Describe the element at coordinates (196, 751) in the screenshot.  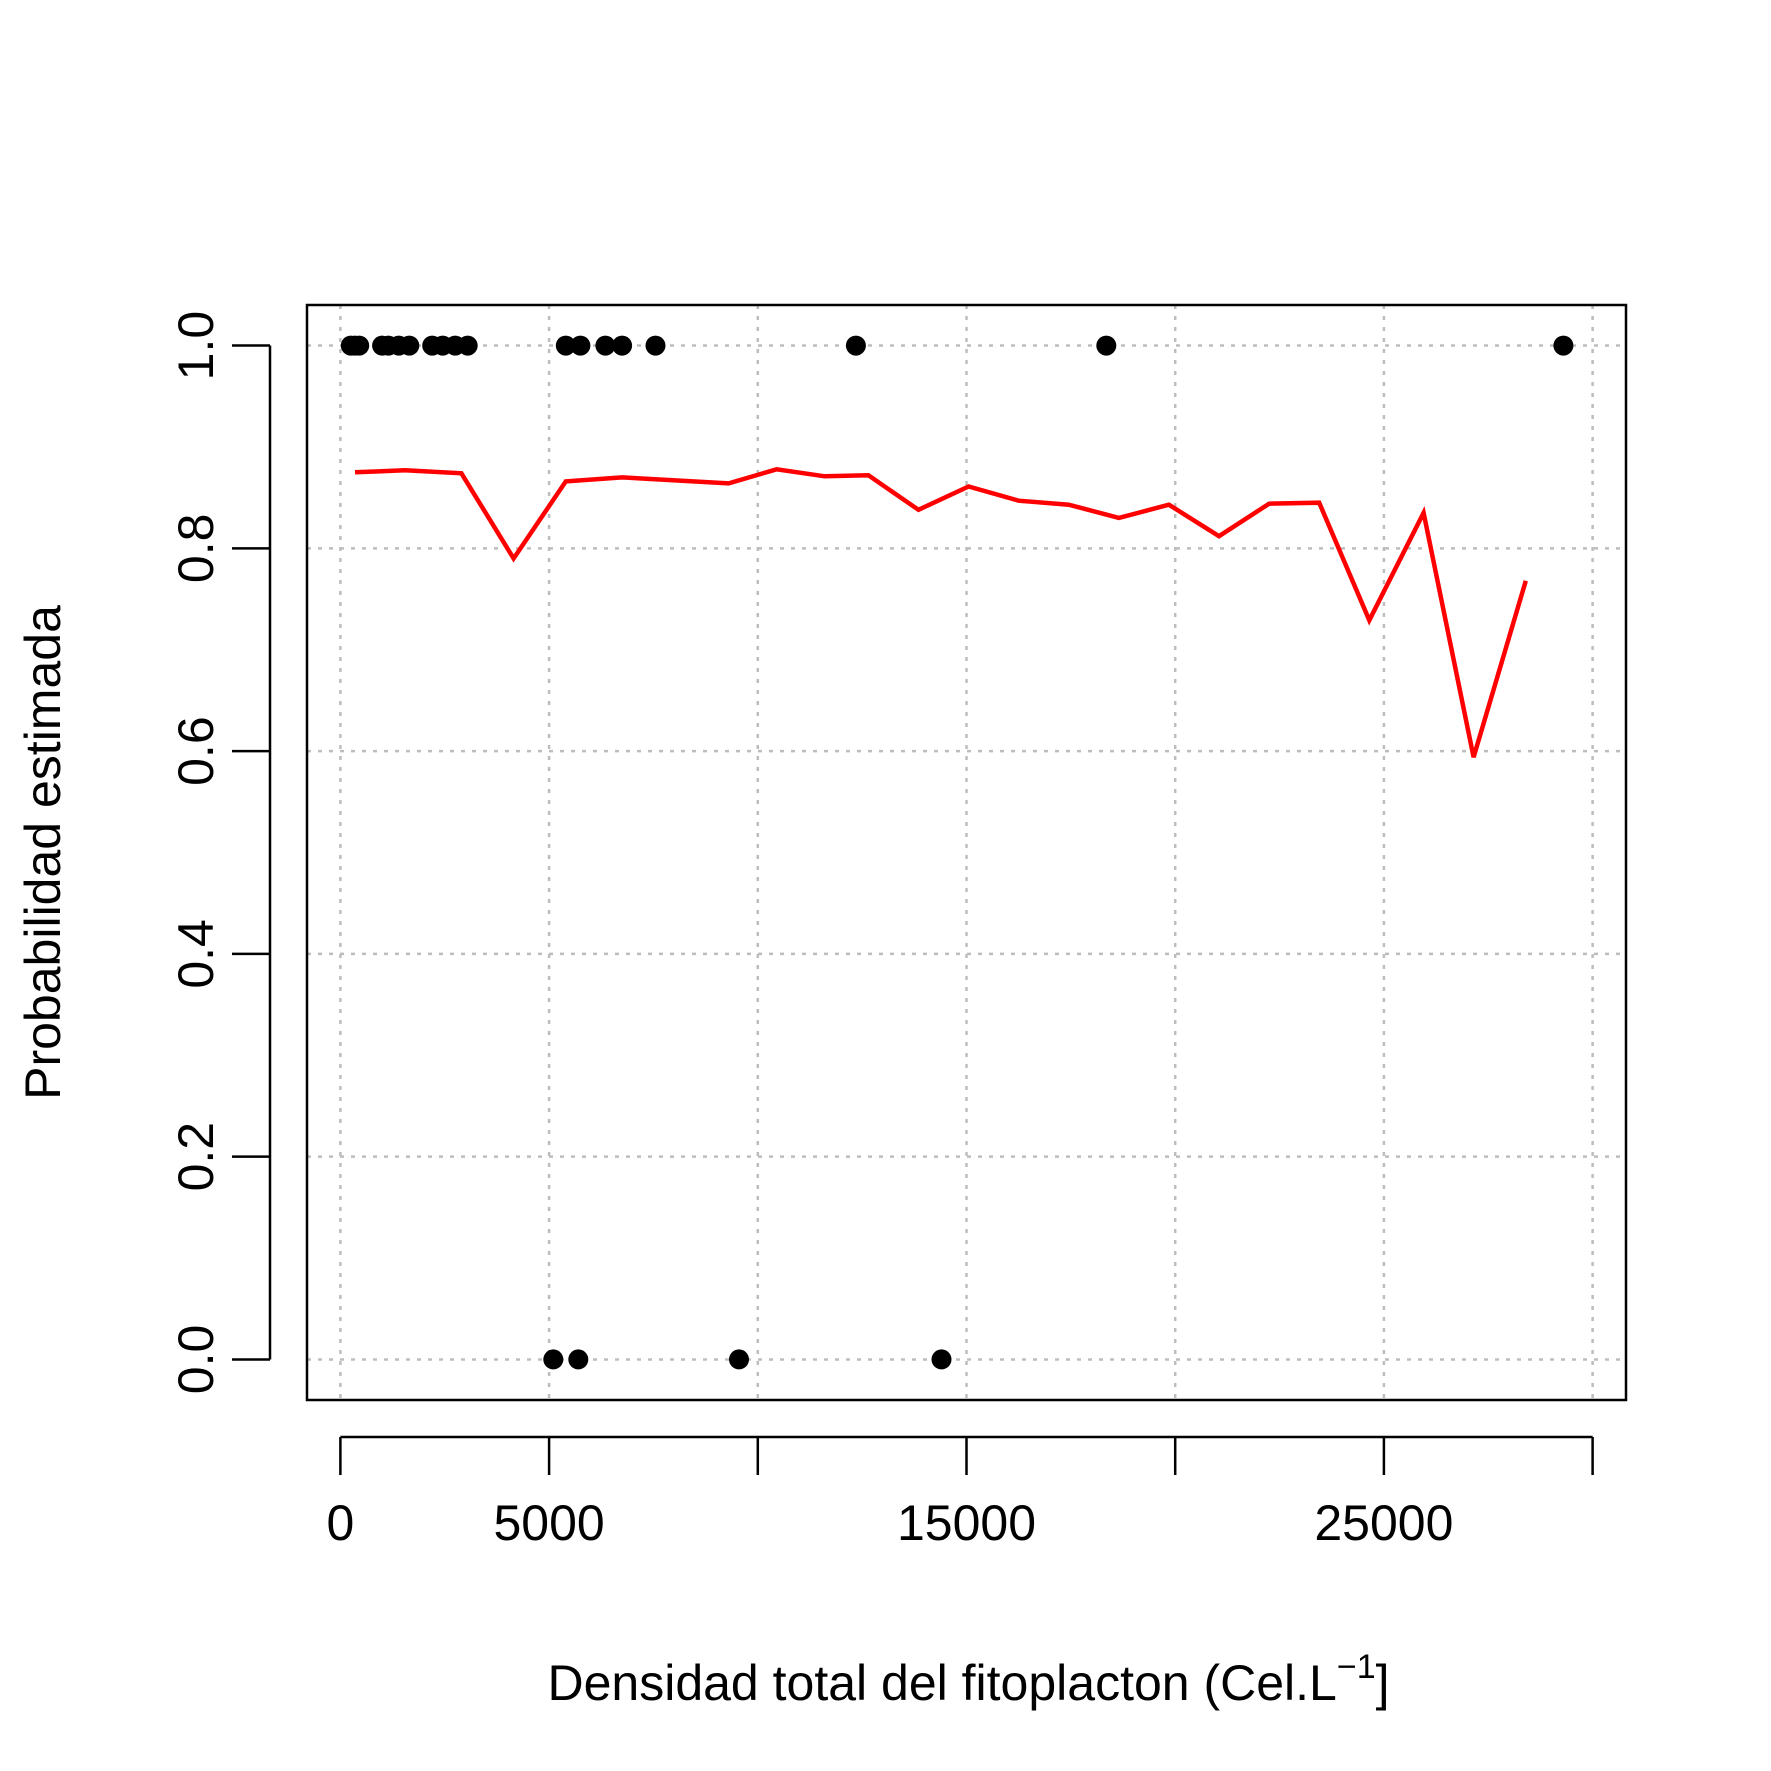
I see `y-tick-label-3: 0.6` at that location.